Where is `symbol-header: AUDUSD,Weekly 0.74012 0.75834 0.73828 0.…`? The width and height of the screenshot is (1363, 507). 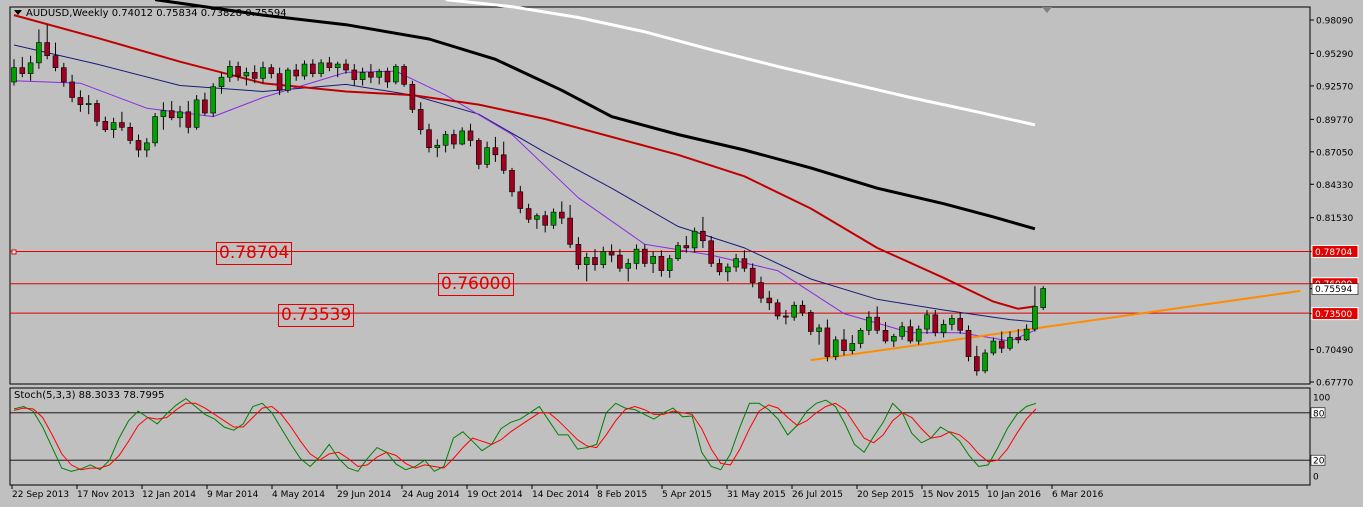
symbol-header: AUDUSD,Weekly 0.74012 0.75834 0.73828 0.… is located at coordinates (149, 13).